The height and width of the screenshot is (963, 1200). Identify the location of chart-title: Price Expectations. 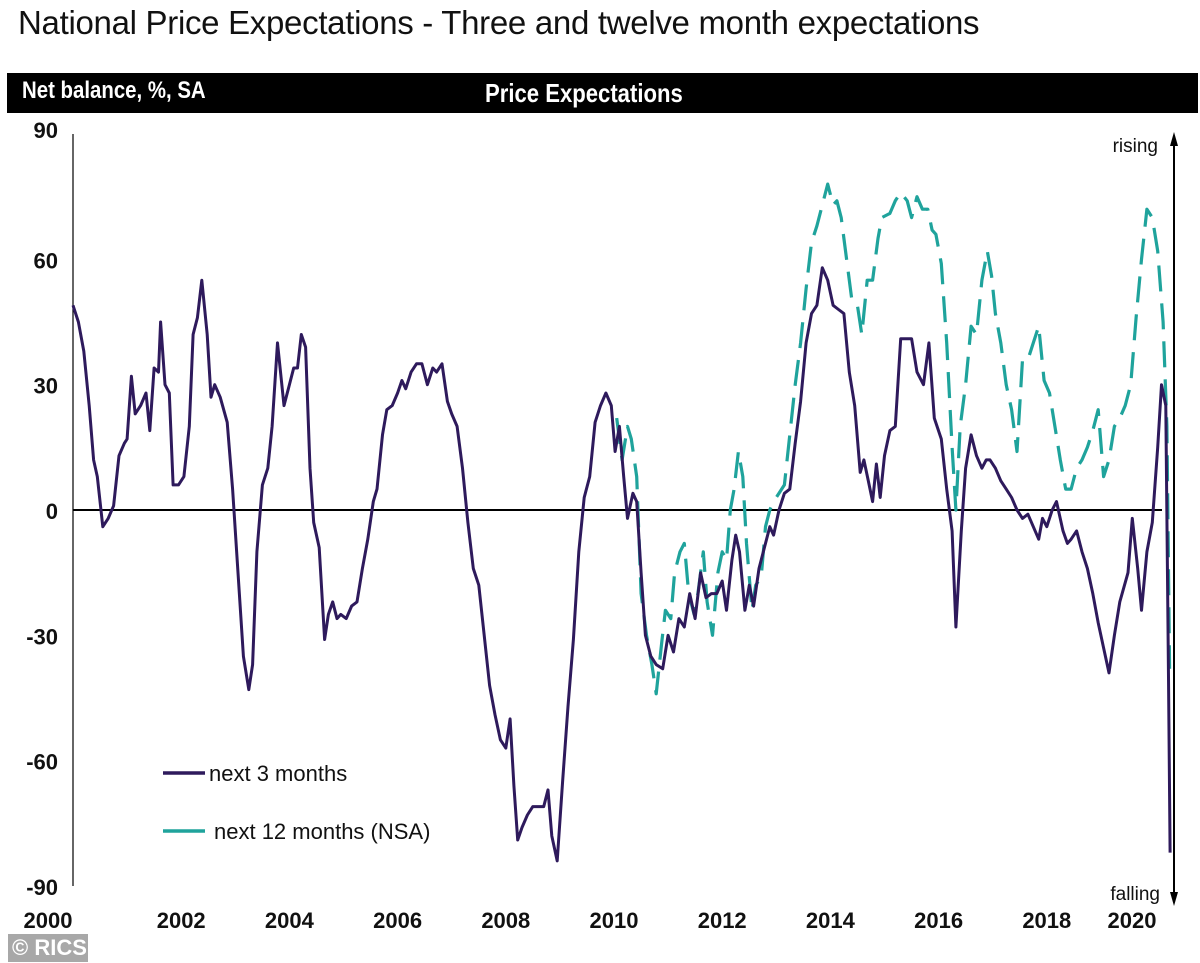
(584, 93).